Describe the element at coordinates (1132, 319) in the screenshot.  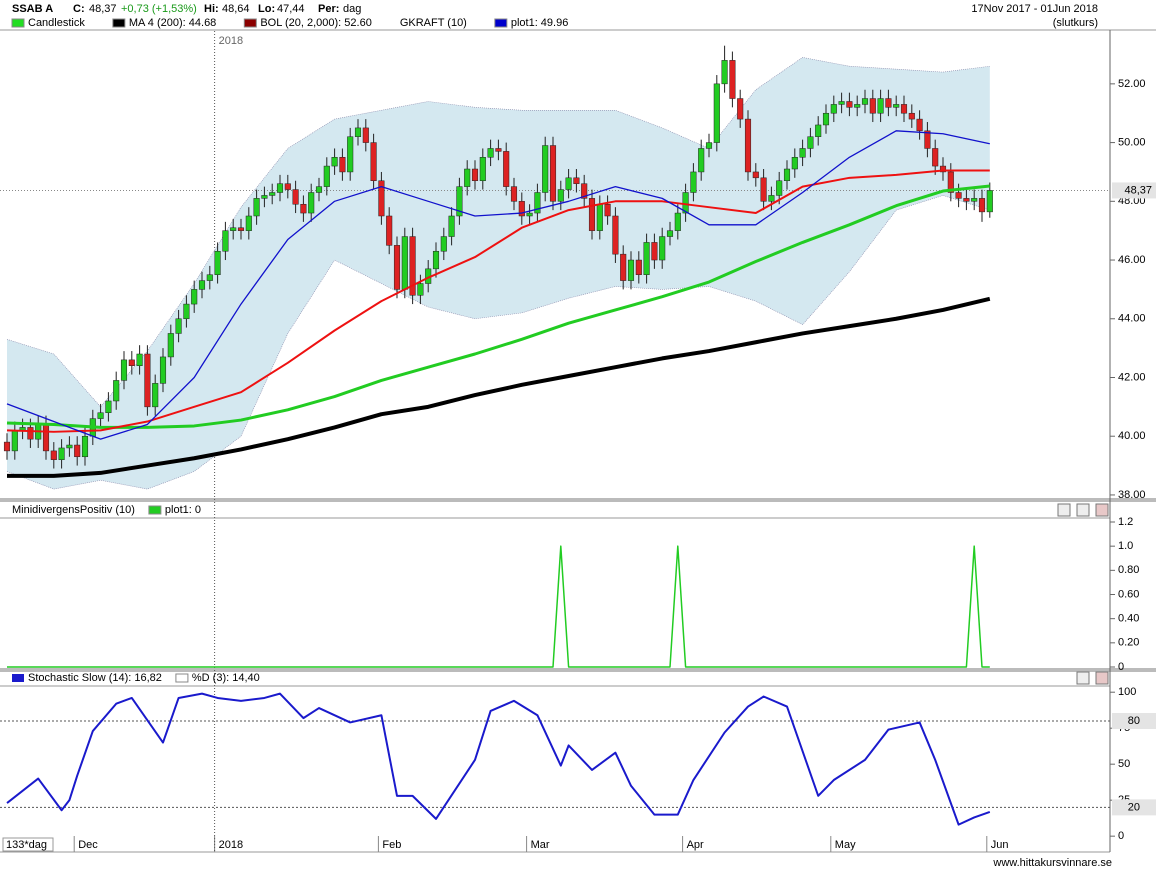
I see `y-tick-label: 44.00` at that location.